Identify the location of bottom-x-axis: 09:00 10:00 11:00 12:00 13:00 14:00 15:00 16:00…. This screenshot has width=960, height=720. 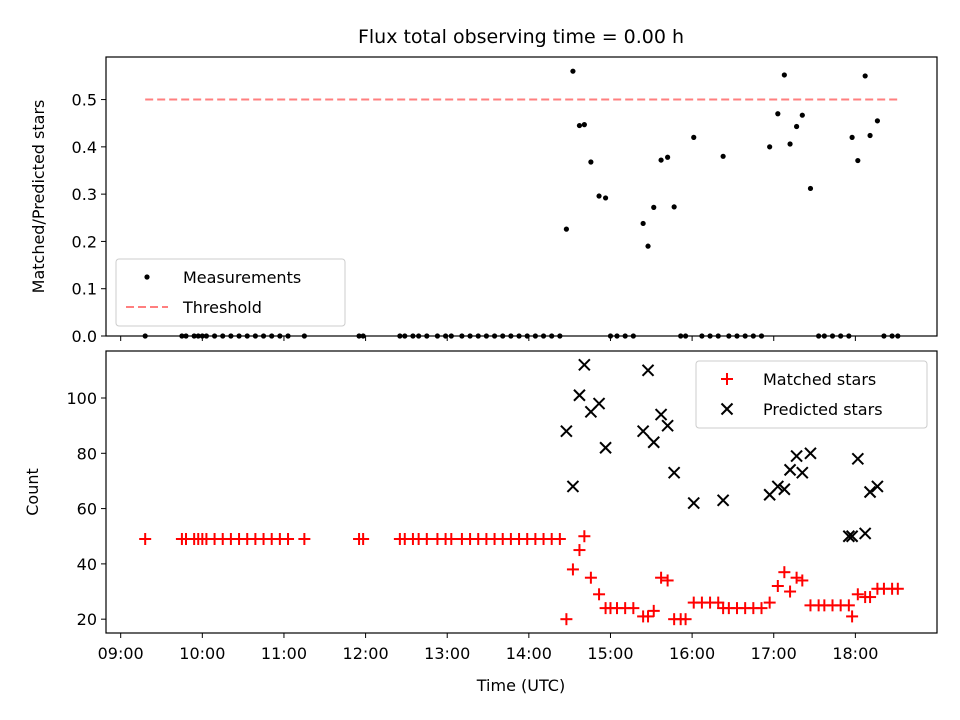
(488, 648).